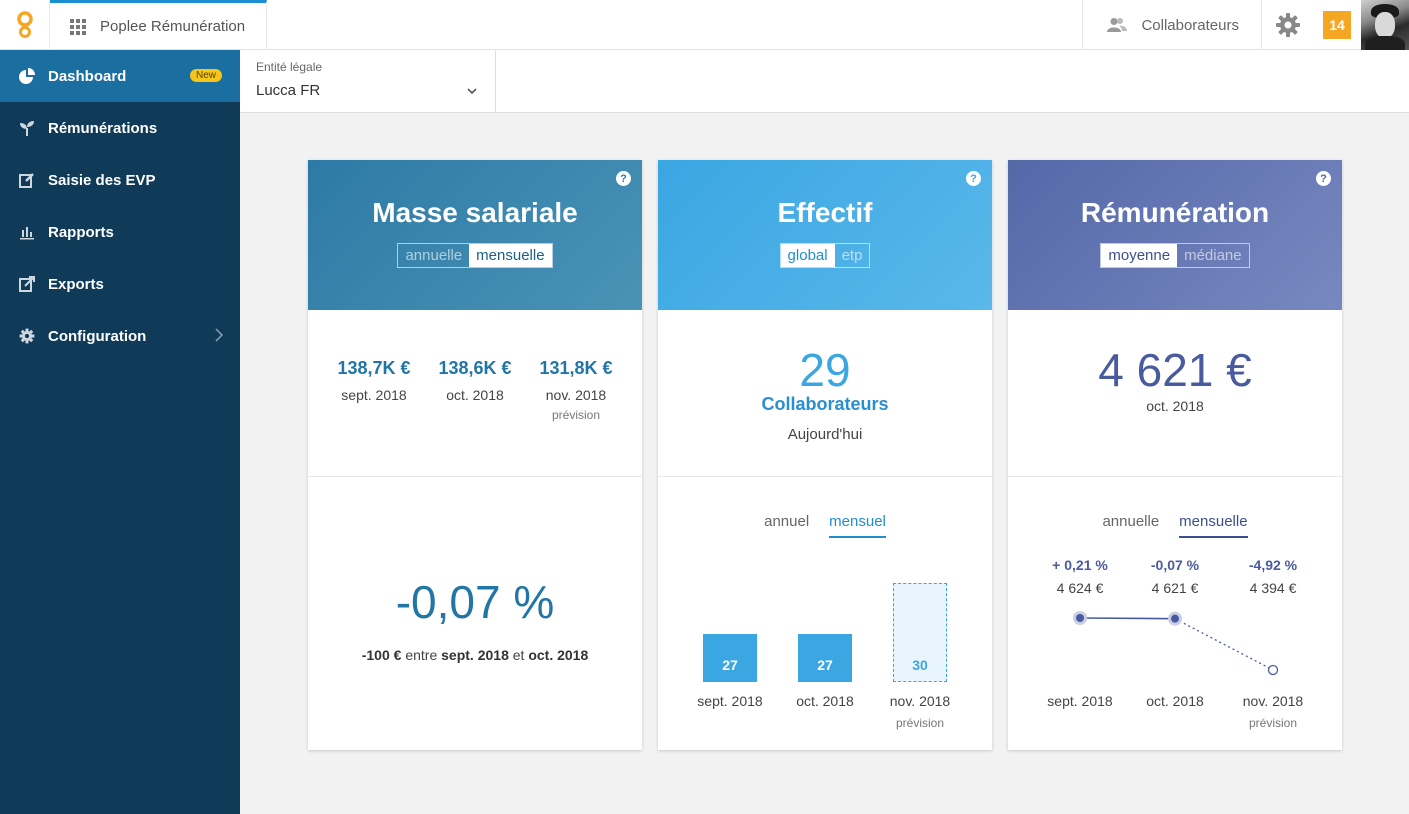 The height and width of the screenshot is (814, 1409). Describe the element at coordinates (475, 368) in the screenshot. I see `stat-value: 138,6K €` at that location.